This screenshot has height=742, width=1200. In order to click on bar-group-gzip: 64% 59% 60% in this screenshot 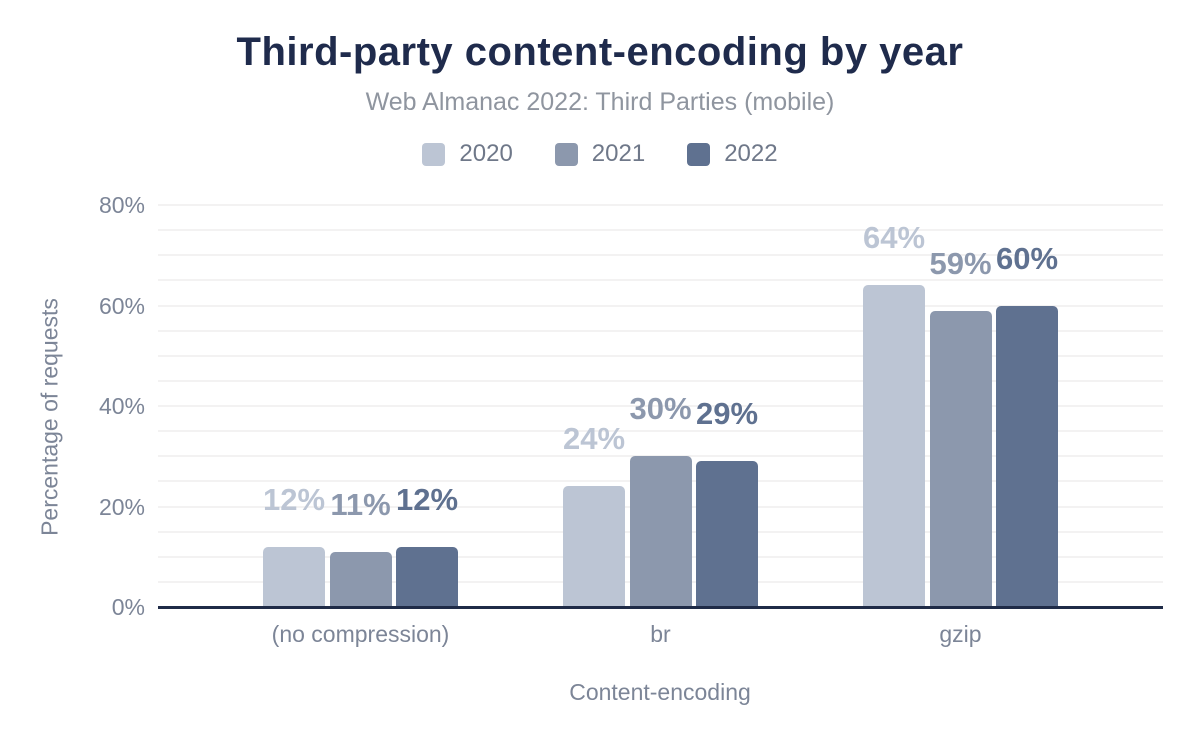, I will do `click(960, 406)`.